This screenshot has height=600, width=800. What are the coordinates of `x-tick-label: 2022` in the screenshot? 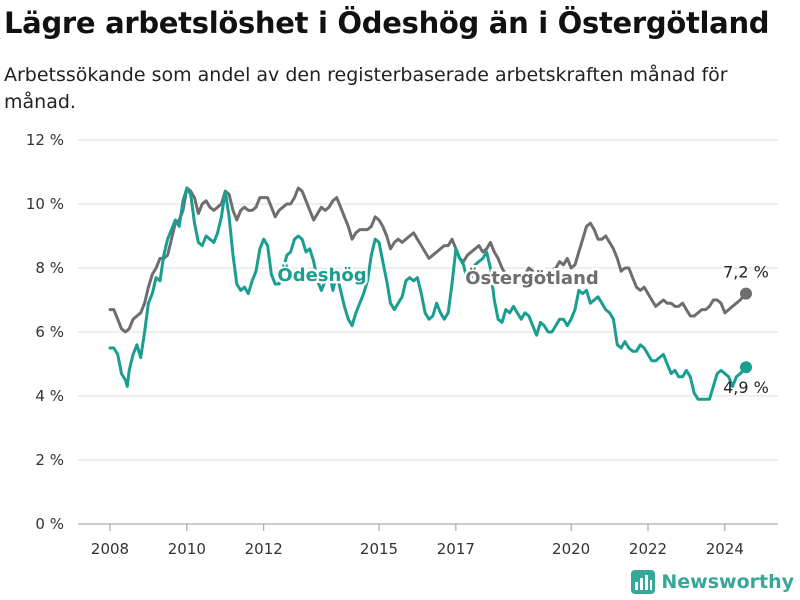 It's located at (648, 549).